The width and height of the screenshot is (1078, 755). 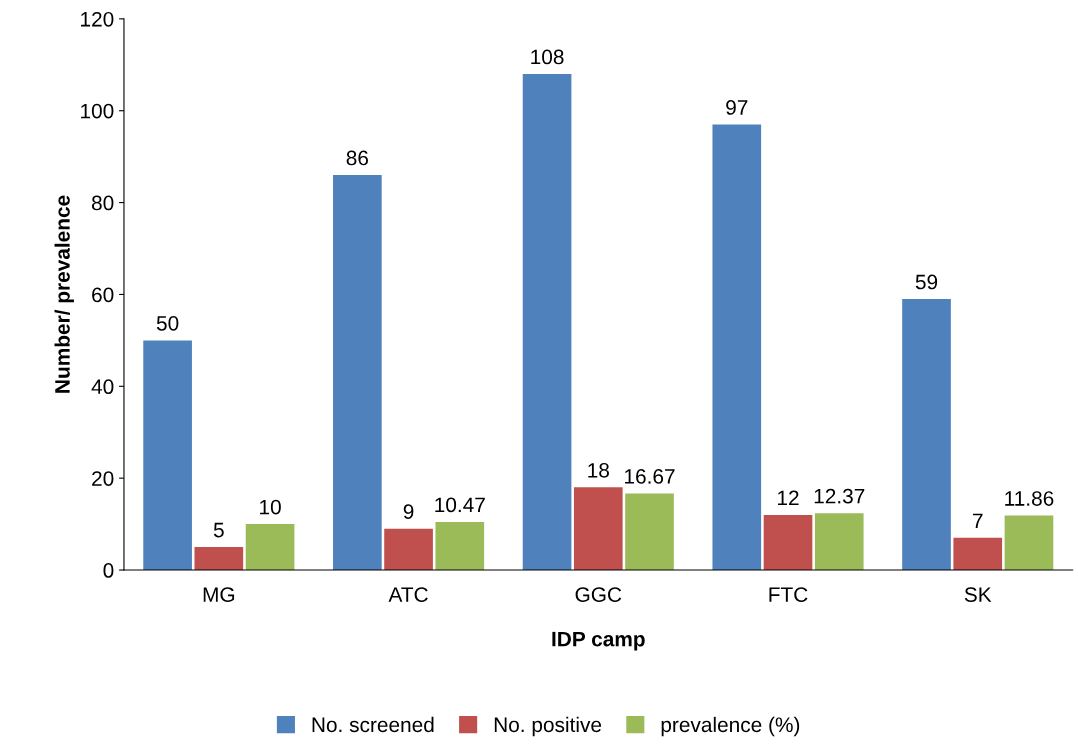 I want to click on y-tick-label: 40, so click(x=102, y=387).